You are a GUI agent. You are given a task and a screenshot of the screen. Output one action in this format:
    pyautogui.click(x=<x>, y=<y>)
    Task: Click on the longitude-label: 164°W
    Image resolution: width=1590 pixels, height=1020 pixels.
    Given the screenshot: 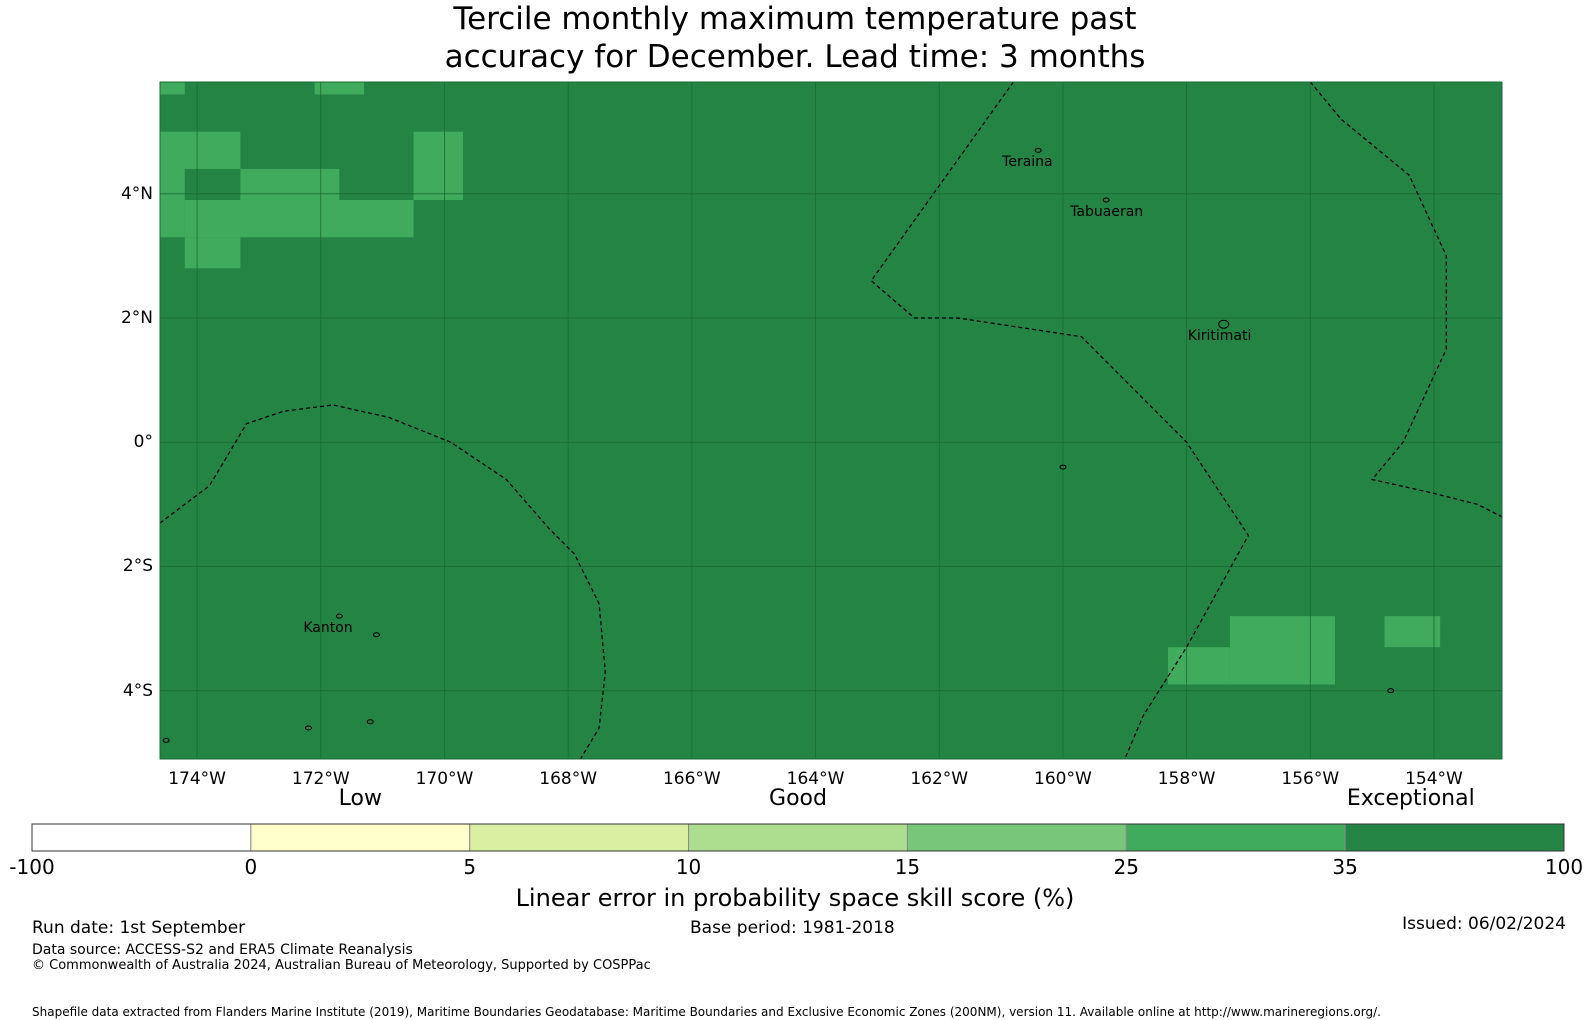 What is the action you would take?
    pyautogui.click(x=815, y=779)
    